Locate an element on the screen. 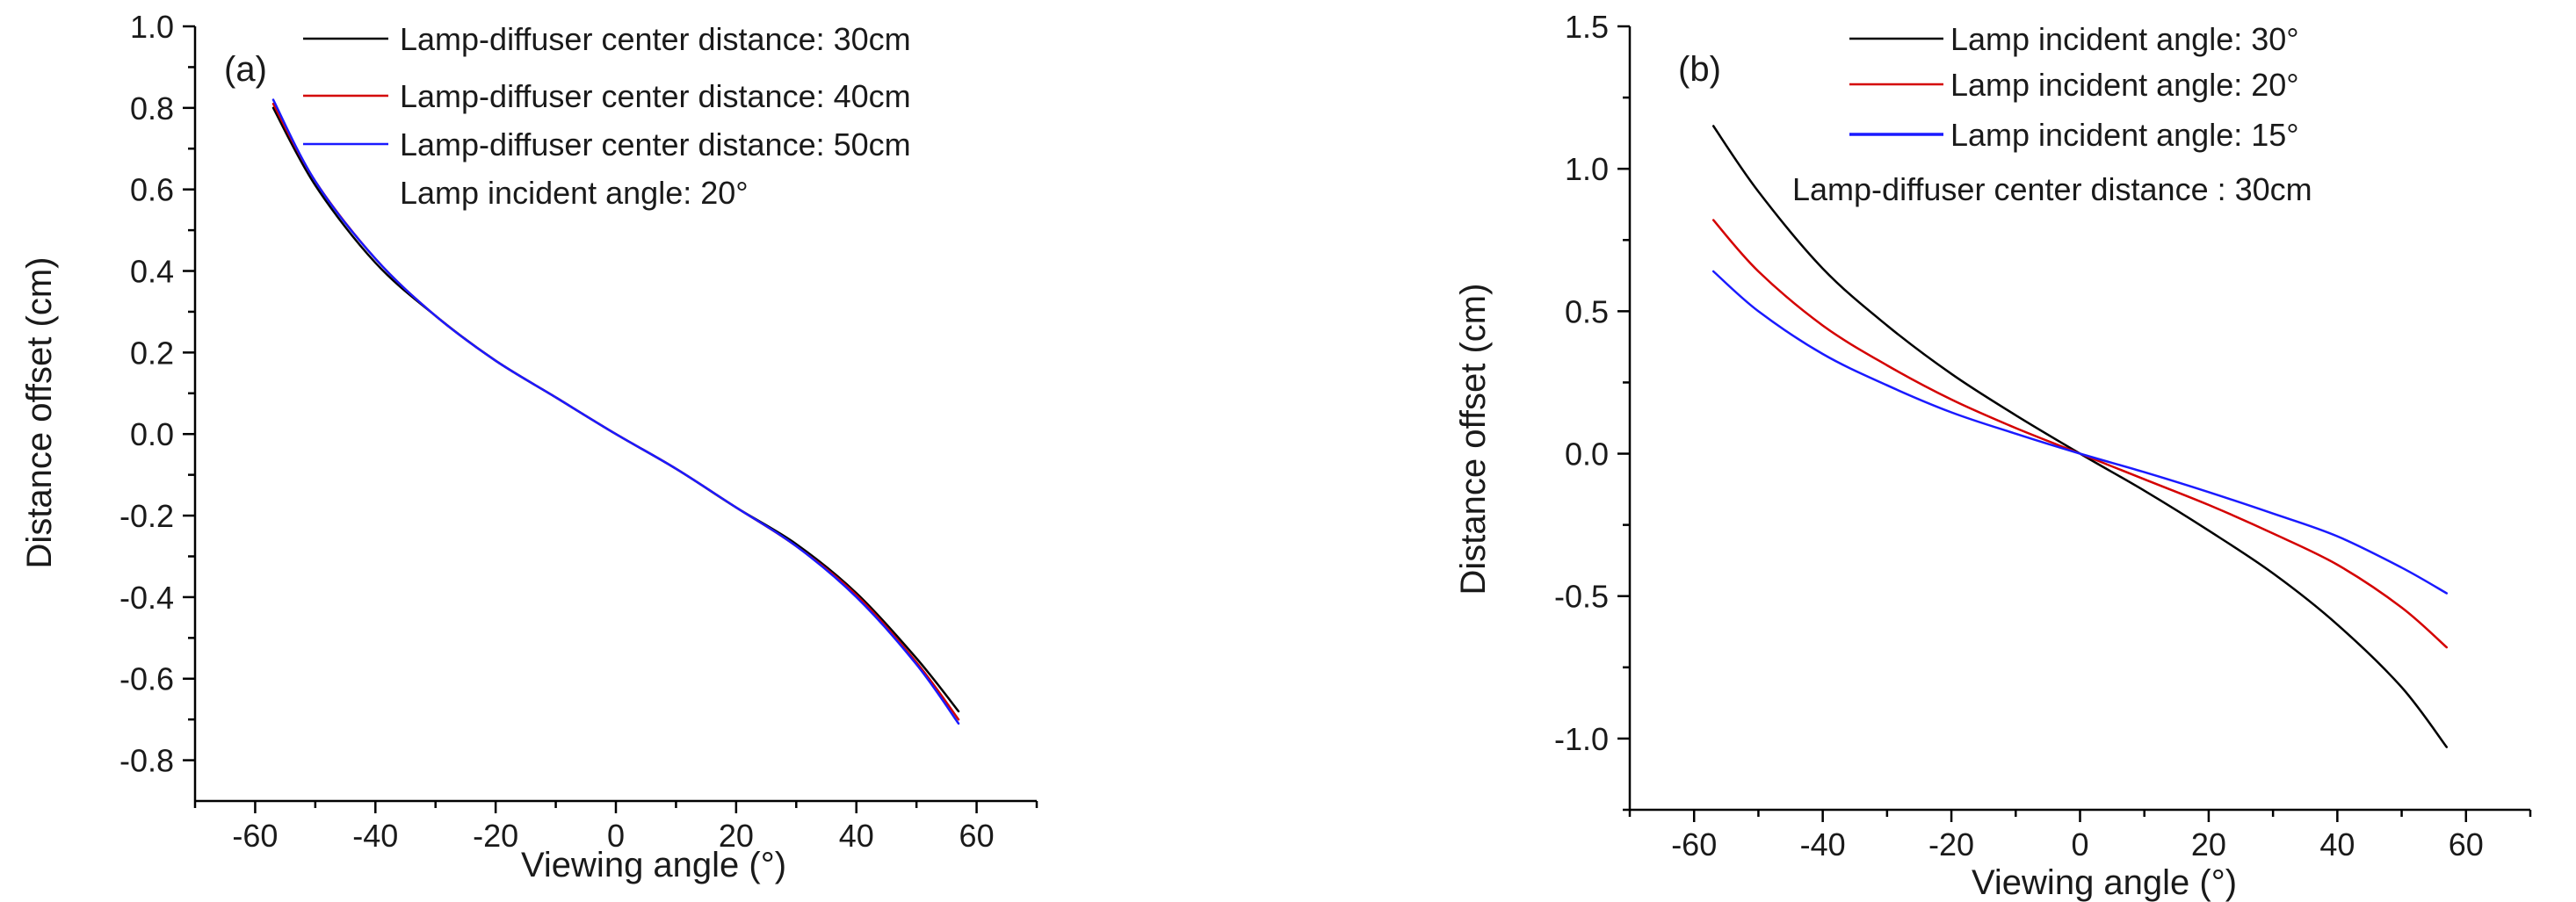  panel-a-annotation: Lamp incident angle: 20° is located at coordinates (574, 193).